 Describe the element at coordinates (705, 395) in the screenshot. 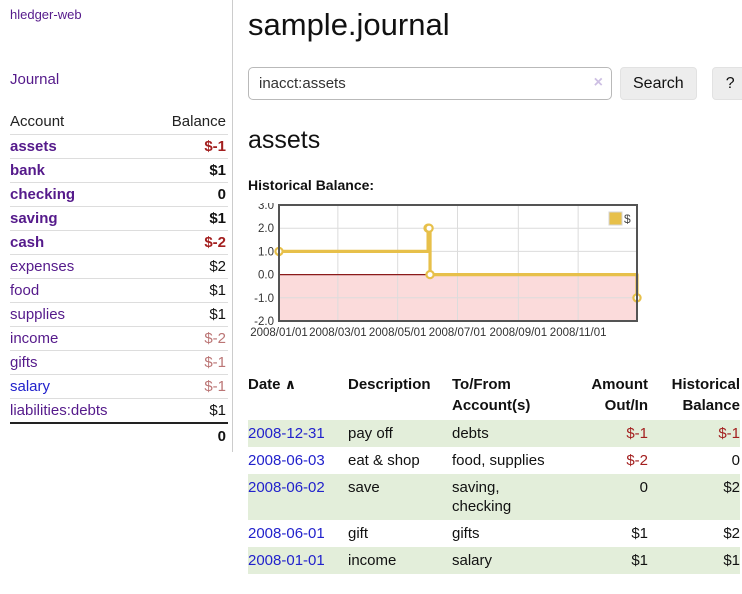

I see `register-col-balance: Historical Balance` at that location.